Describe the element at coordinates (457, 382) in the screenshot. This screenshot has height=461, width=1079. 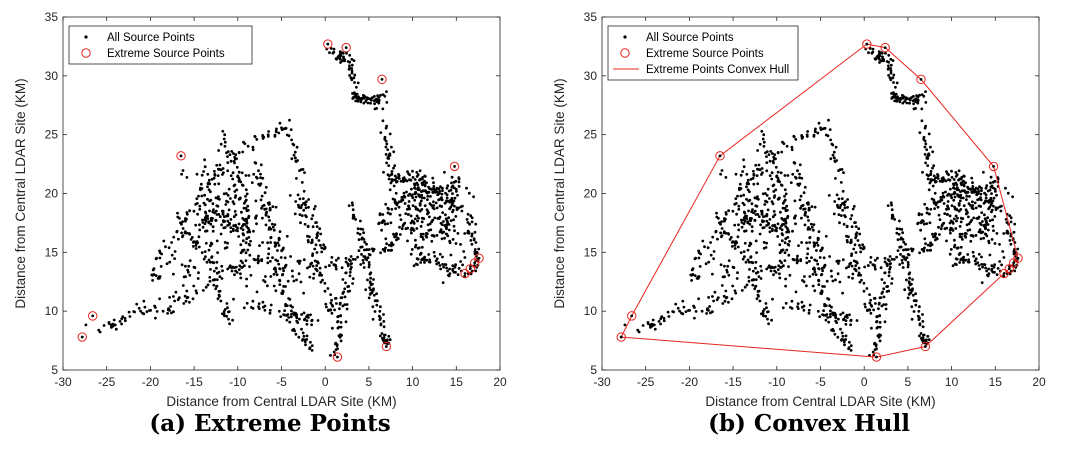
I see `x-tick-label: 15` at that location.